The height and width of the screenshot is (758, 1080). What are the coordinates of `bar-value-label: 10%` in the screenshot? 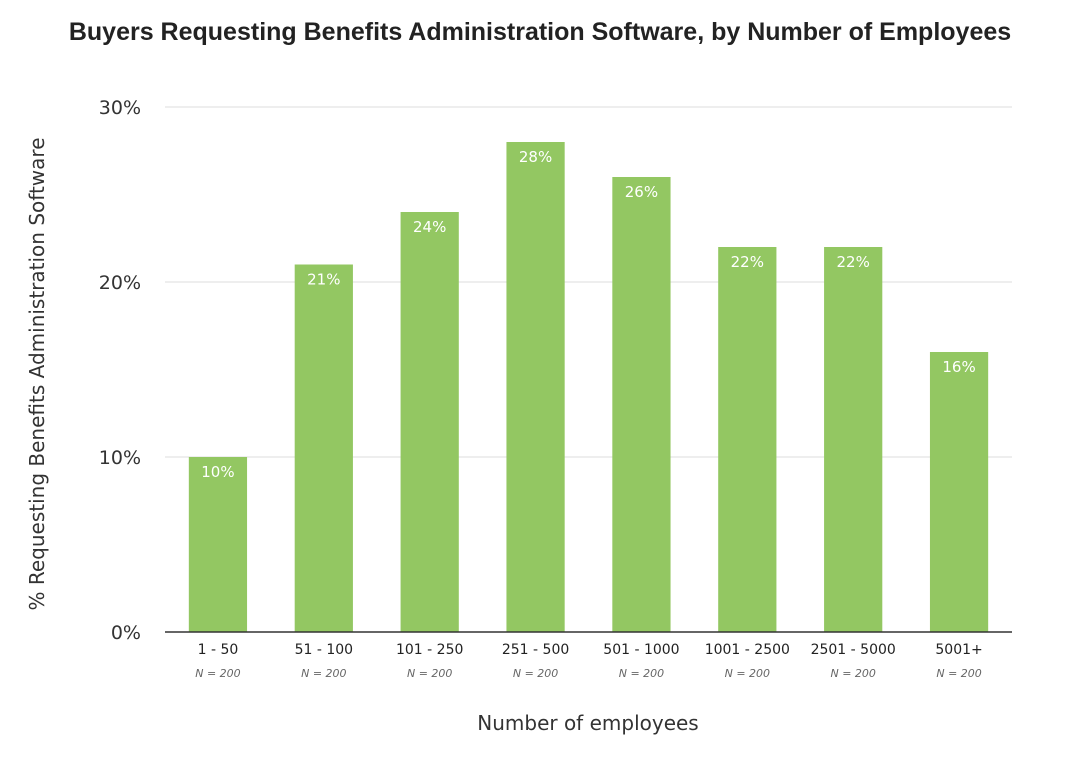 It's located at (217, 472).